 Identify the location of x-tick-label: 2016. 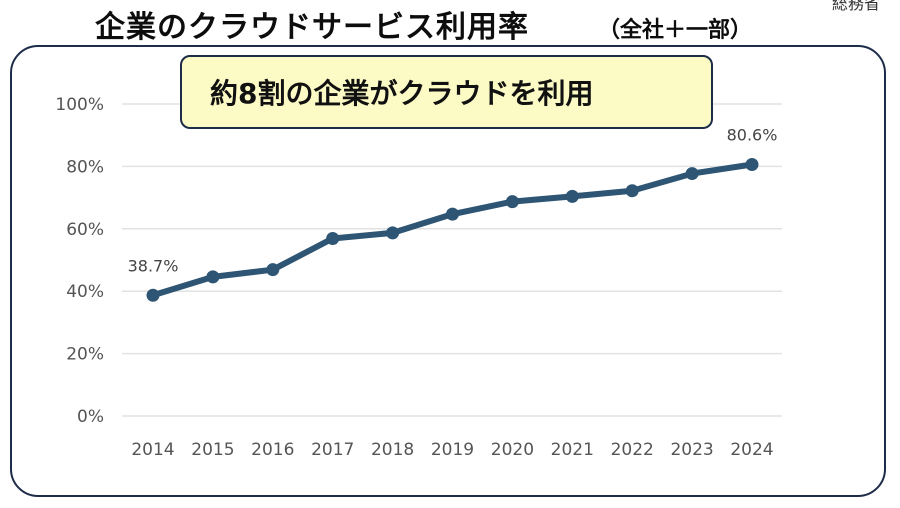
(272, 450).